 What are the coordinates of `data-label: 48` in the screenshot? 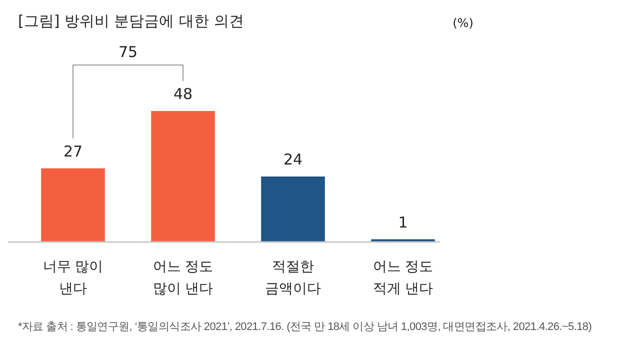 It's located at (183, 94).